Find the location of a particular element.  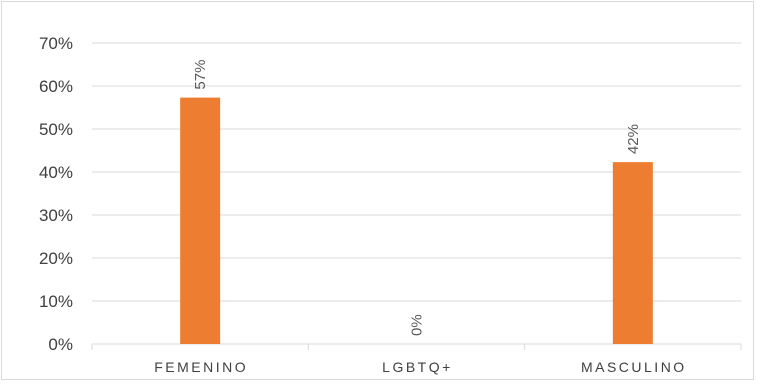

y-tick-label: 40% is located at coordinates (56, 172).